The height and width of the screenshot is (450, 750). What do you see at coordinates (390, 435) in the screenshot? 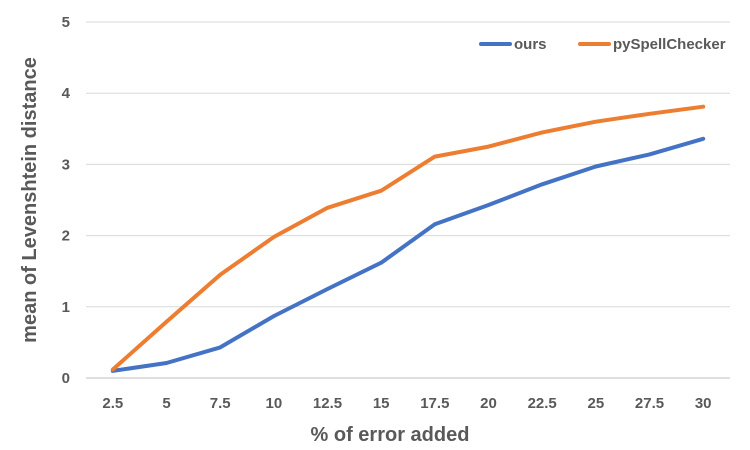
I see `x-axis-title: % of error added` at bounding box center [390, 435].